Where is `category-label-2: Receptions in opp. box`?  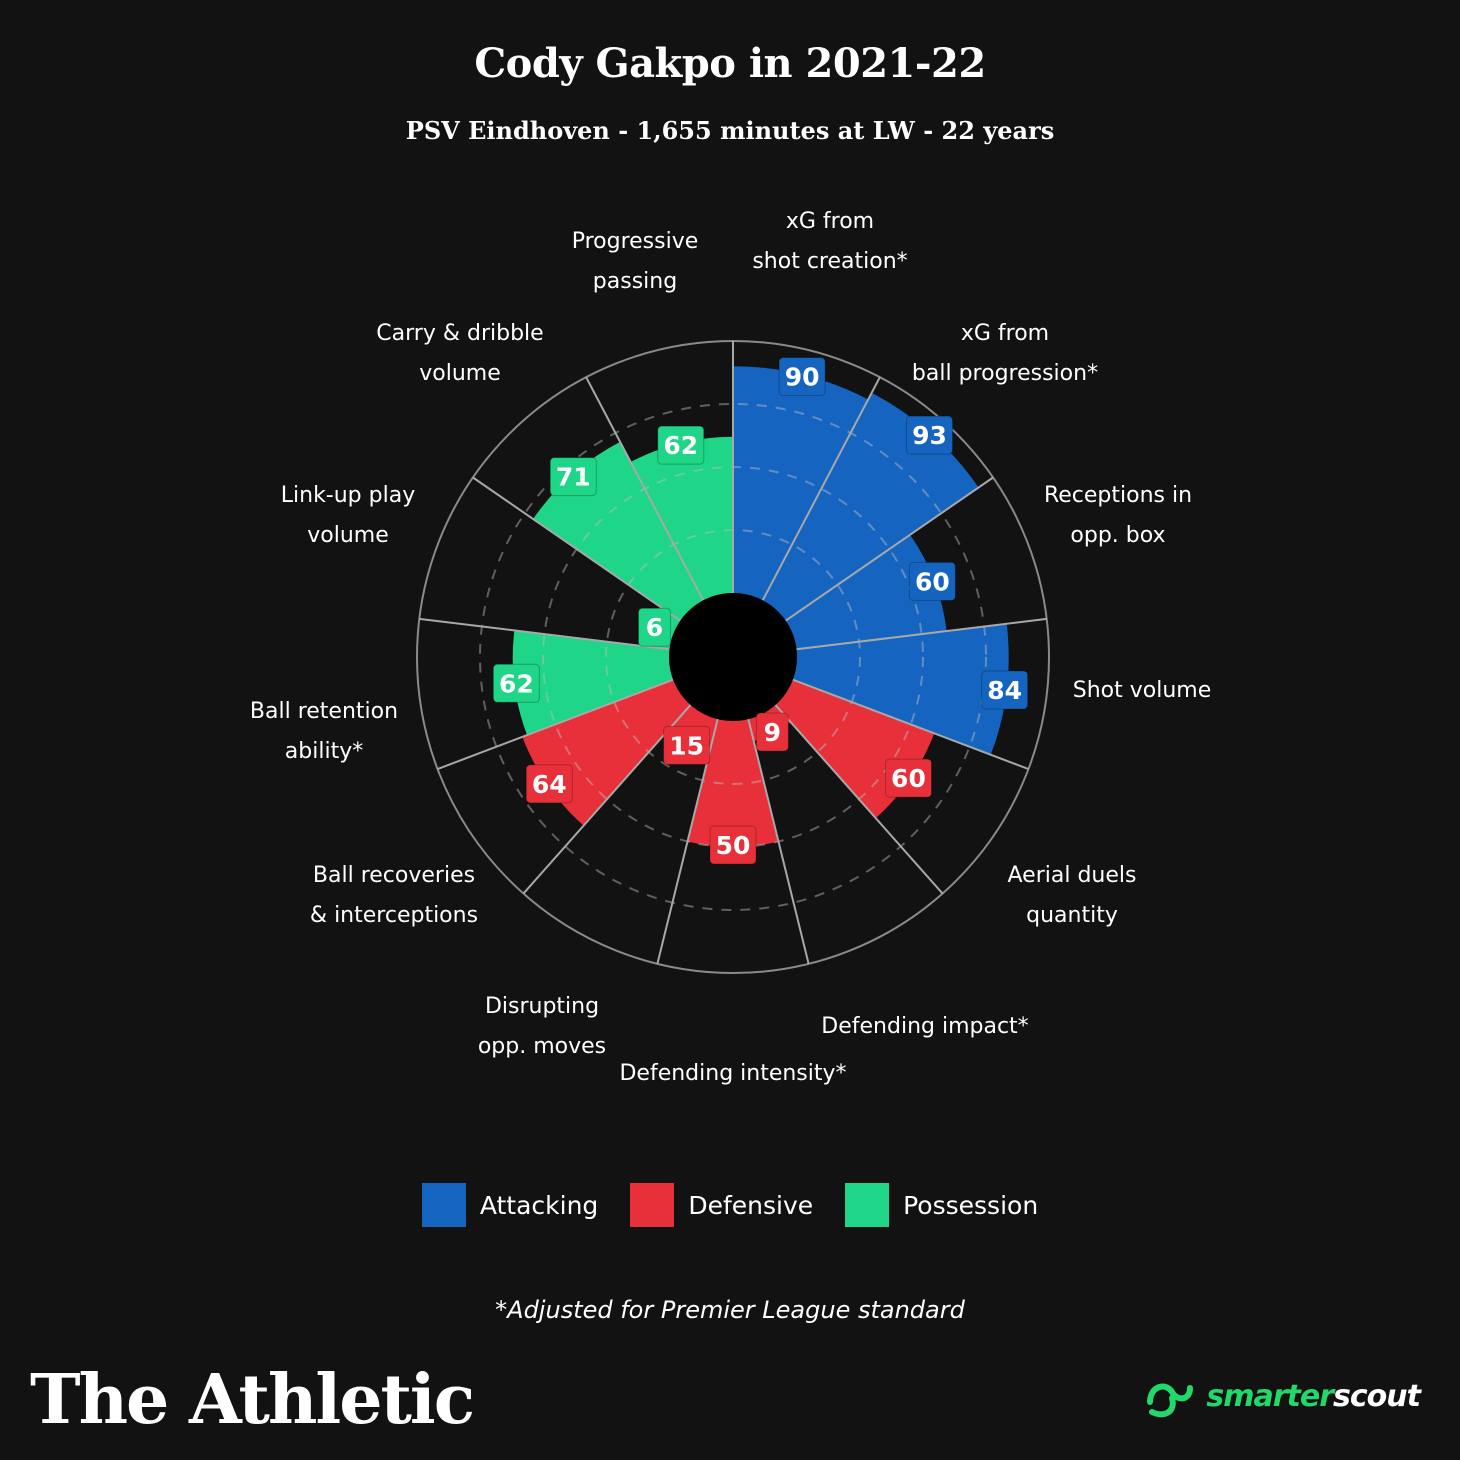
category-label-2: Receptions in opp. box is located at coordinates (1118, 515).